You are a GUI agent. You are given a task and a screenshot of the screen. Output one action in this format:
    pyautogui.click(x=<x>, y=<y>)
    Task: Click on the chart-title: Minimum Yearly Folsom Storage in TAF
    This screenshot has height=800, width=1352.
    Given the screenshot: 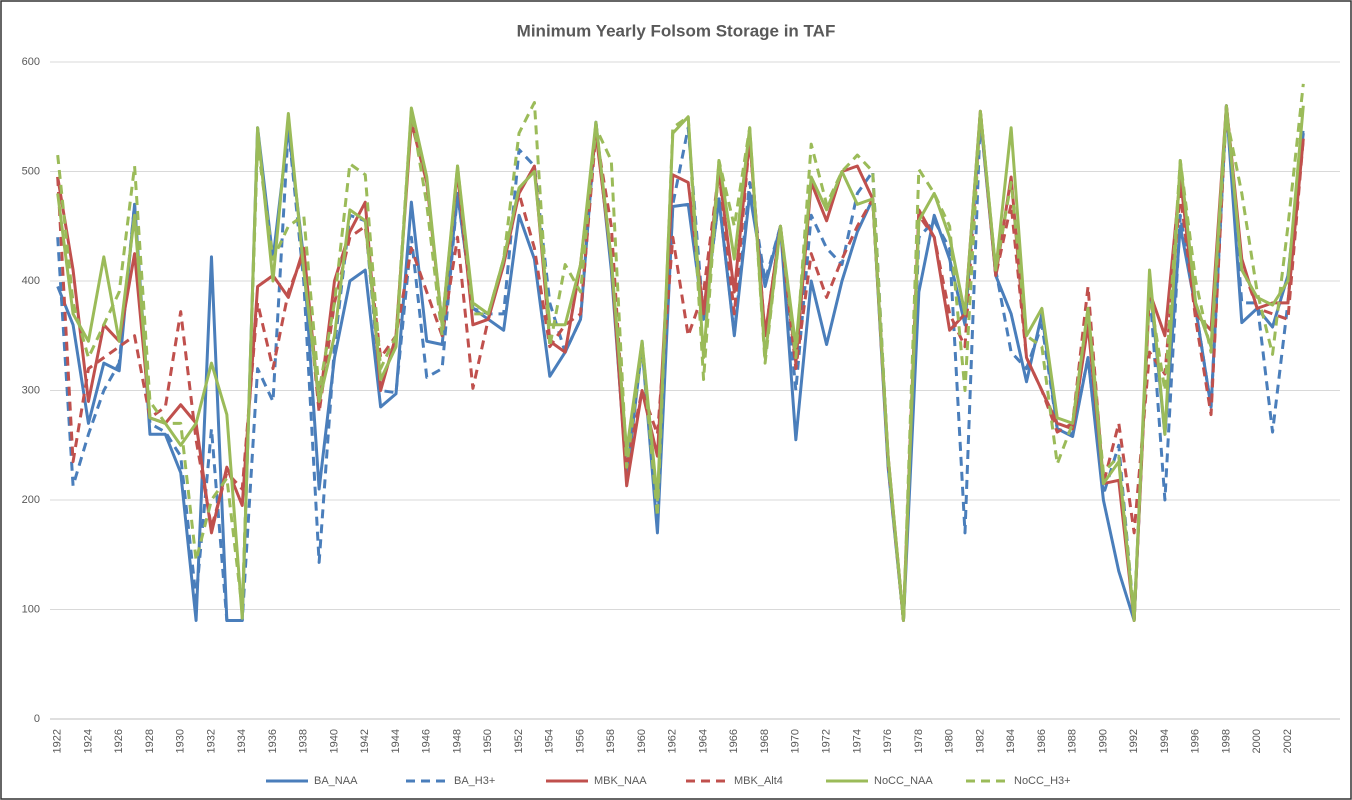 What is the action you would take?
    pyautogui.click(x=676, y=30)
    